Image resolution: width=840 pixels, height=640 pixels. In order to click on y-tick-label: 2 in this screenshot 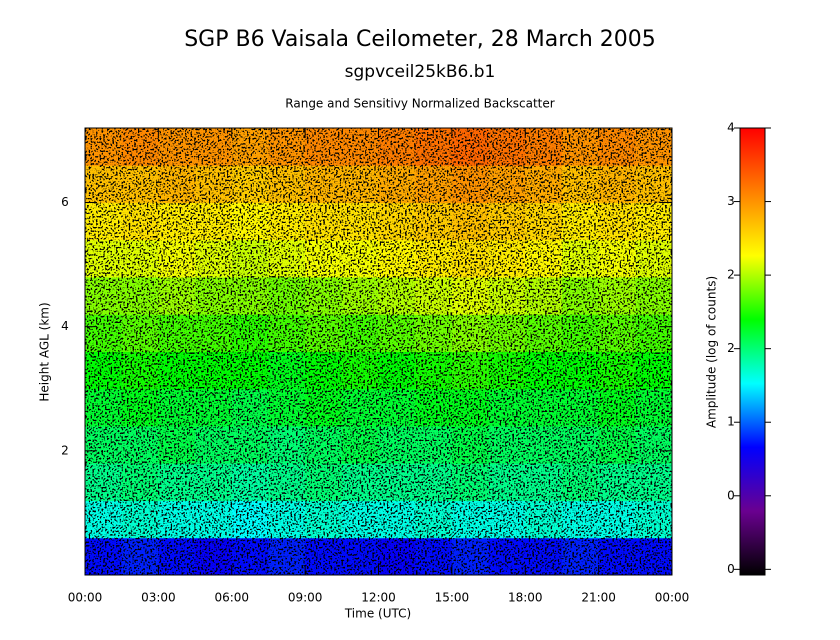, I will do `click(65, 450)`.